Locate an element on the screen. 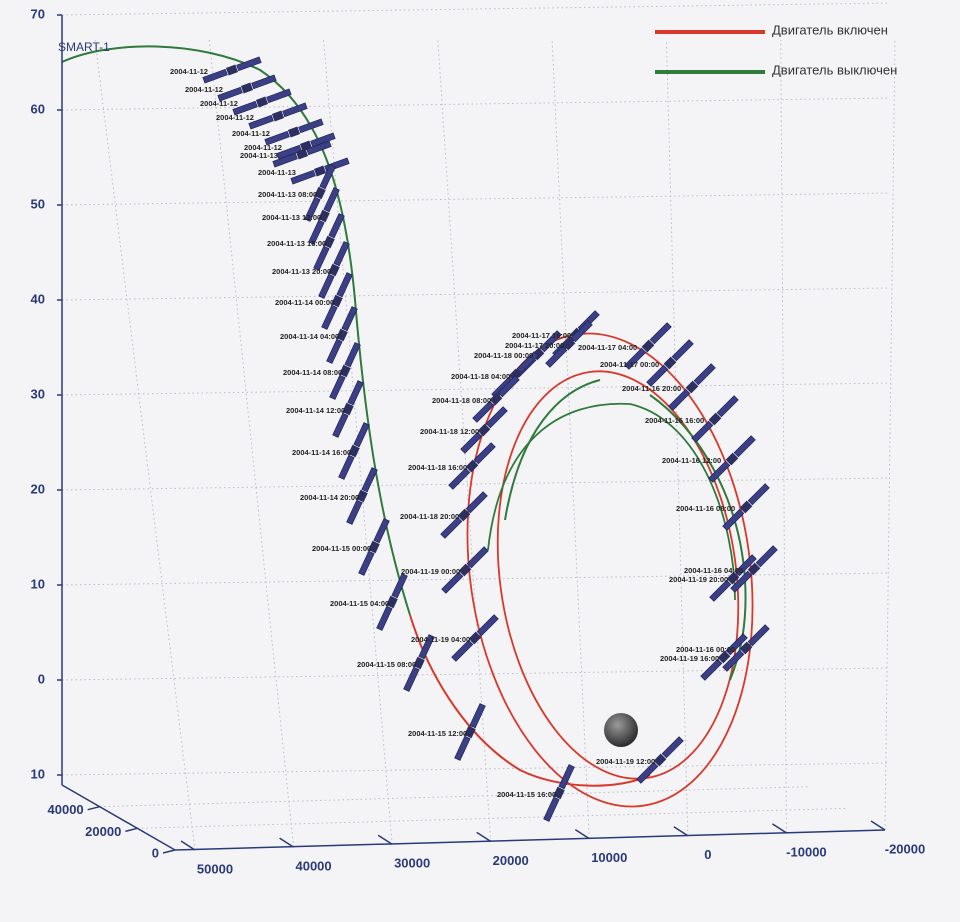 The image size is (960, 922). x-tick-label: 30000 is located at coordinates (412, 863).